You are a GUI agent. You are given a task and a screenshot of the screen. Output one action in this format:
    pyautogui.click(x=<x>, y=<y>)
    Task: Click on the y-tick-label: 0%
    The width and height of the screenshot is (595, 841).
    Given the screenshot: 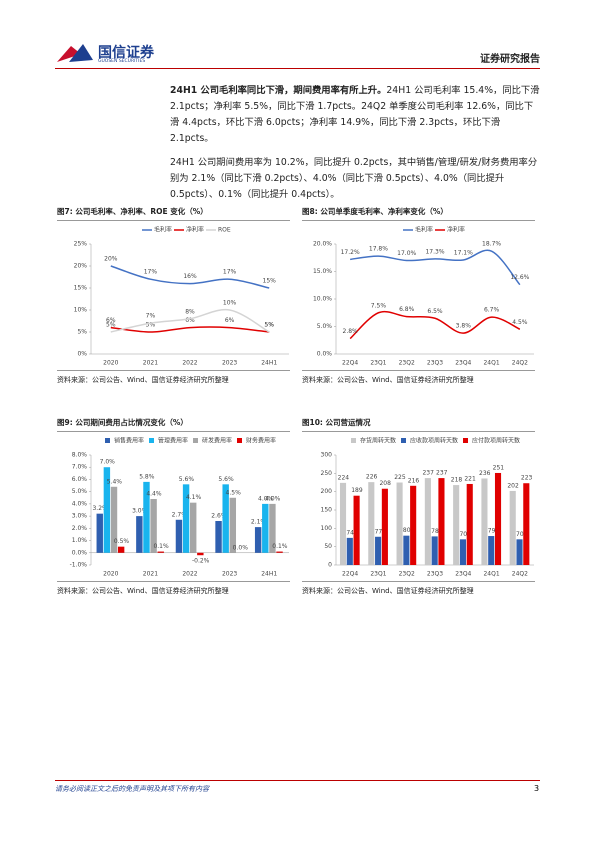 What is the action you would take?
    pyautogui.click(x=82, y=354)
    